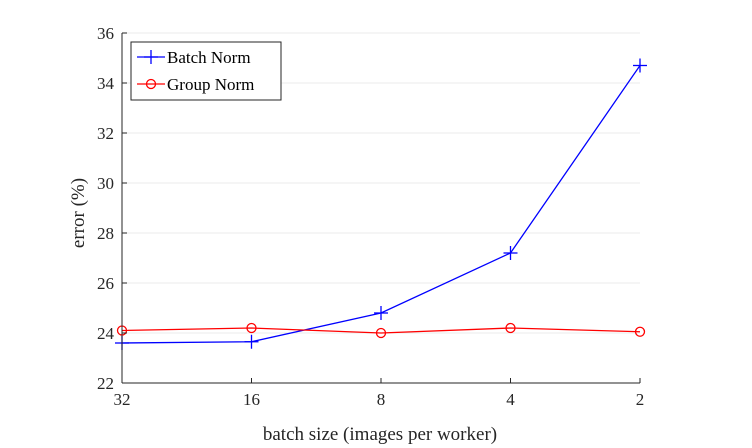  I want to click on y-tick-label: 22, so click(105, 383).